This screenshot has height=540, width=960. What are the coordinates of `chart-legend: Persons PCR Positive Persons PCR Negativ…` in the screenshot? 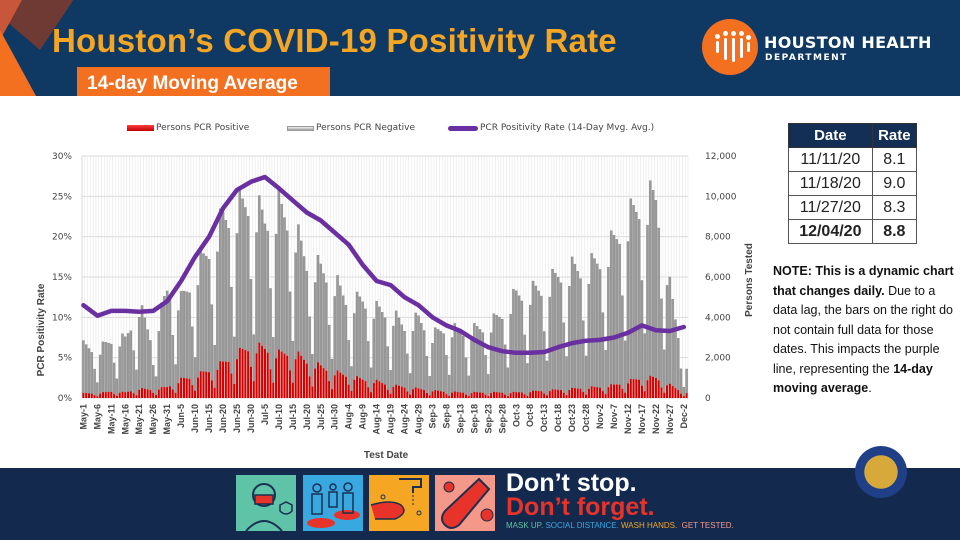 It's located at (380, 130).